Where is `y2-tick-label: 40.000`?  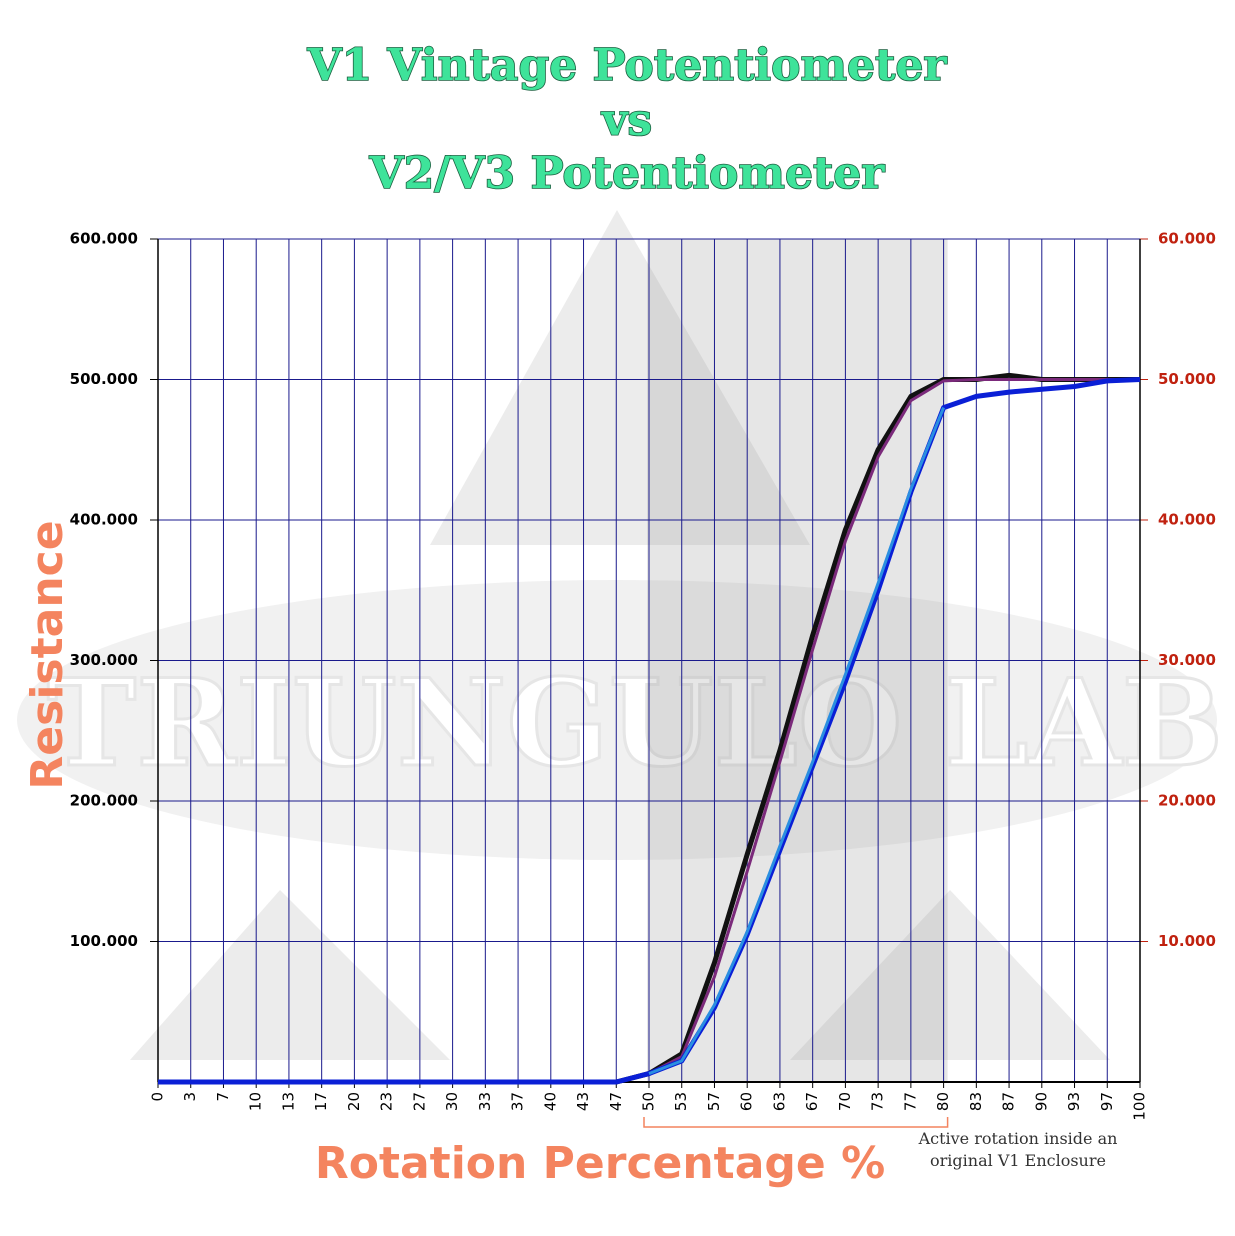 y2-tick-label: 40.000 is located at coordinates (1187, 520).